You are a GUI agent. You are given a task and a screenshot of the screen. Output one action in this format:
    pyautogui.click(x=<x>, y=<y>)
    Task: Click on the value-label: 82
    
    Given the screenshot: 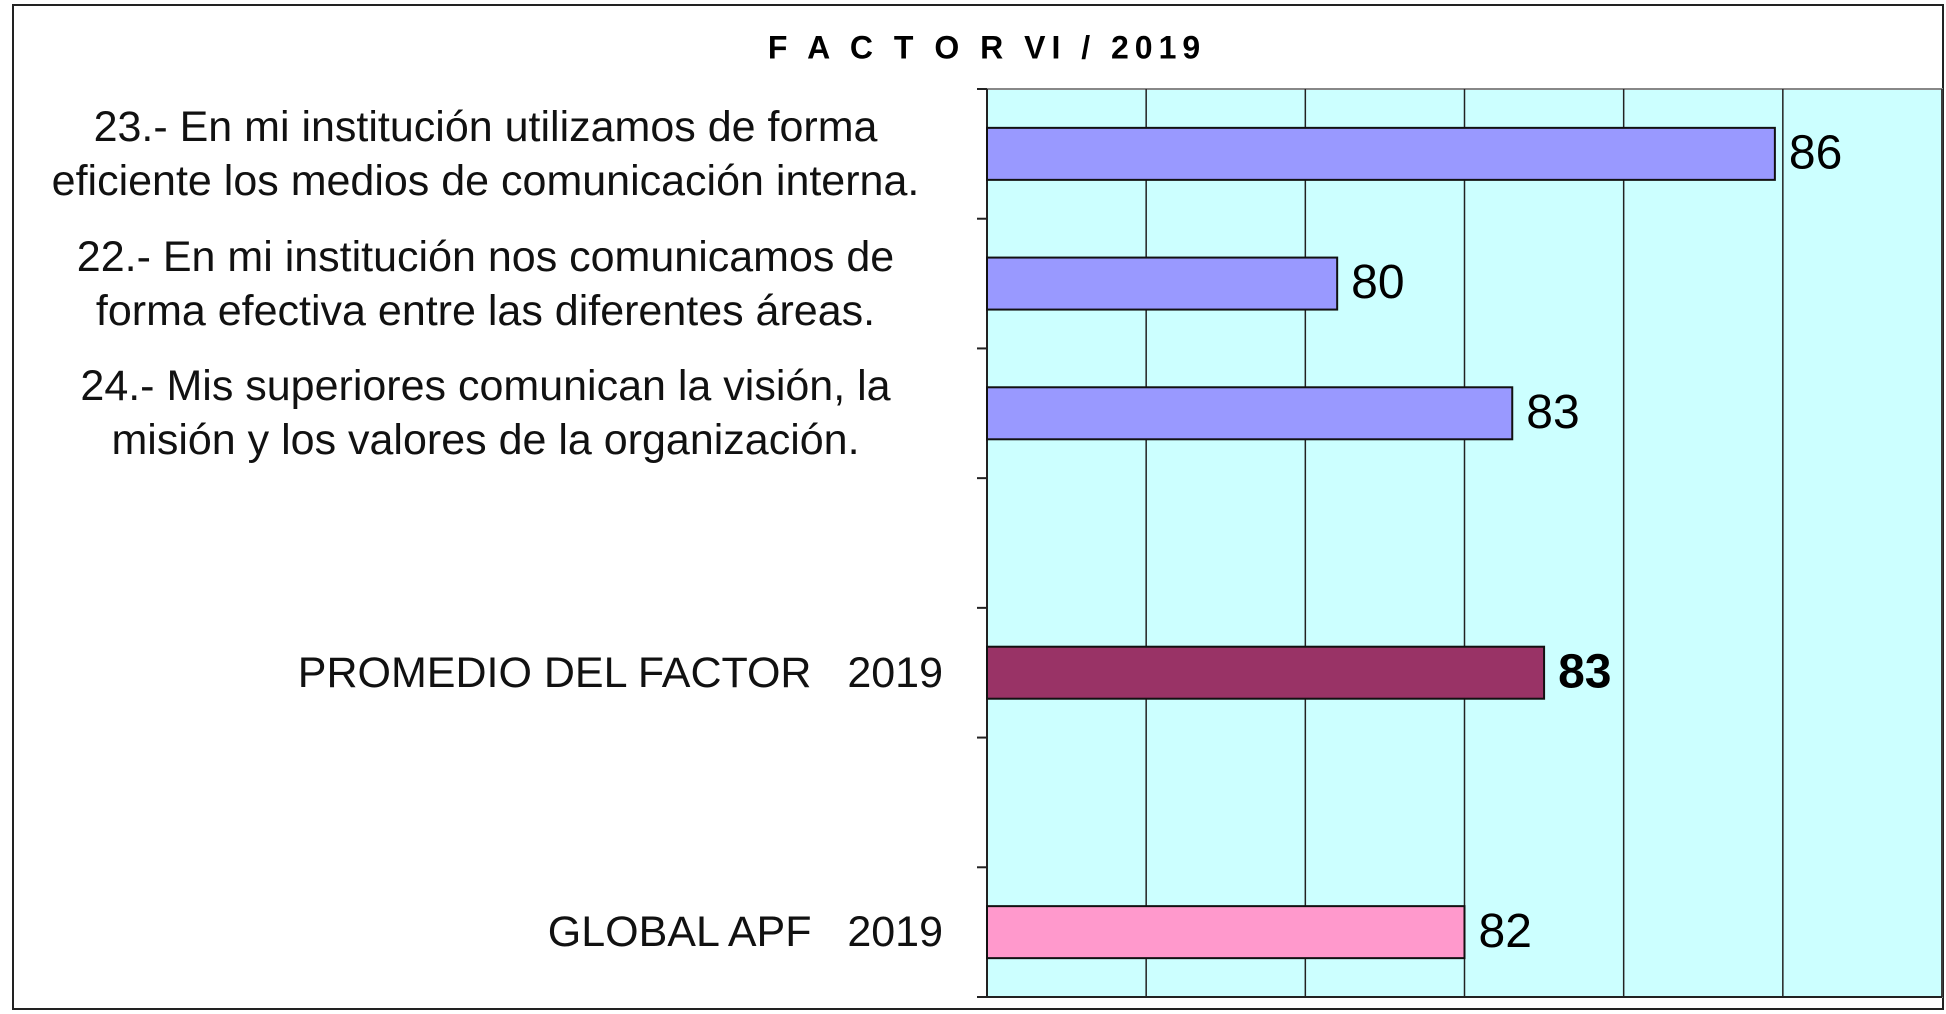 What is the action you would take?
    pyautogui.click(x=1505, y=931)
    